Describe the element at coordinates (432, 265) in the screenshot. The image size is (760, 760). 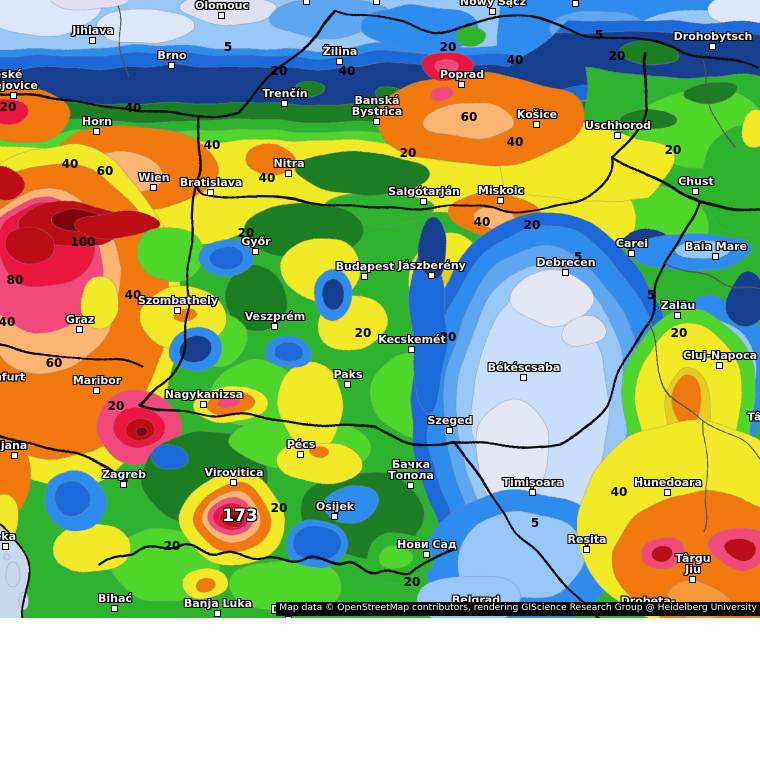
I see `city-label: Jászberény` at that location.